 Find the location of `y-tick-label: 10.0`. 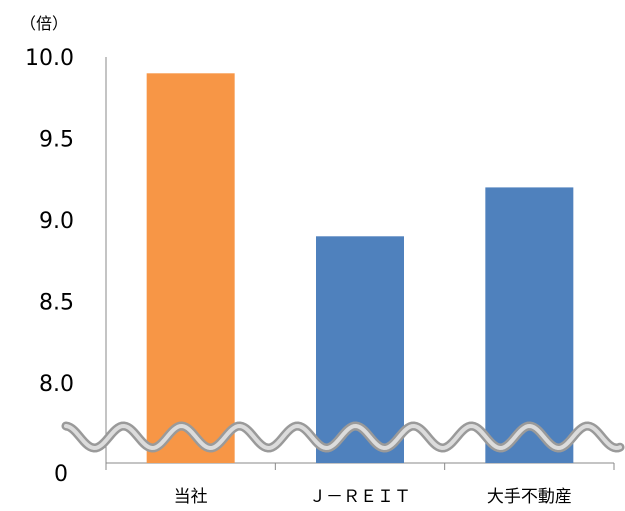

y-tick-label: 10.0 is located at coordinates (49, 58).